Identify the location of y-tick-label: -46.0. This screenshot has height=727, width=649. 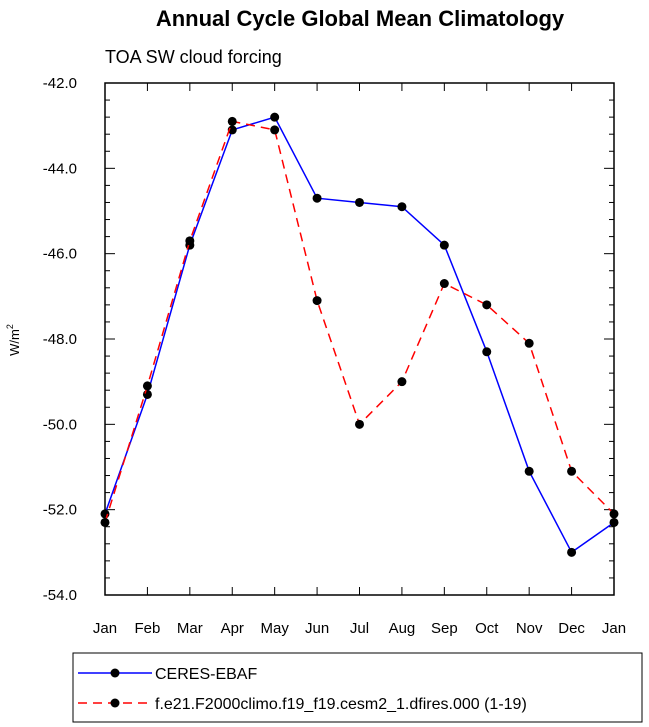
(60, 254).